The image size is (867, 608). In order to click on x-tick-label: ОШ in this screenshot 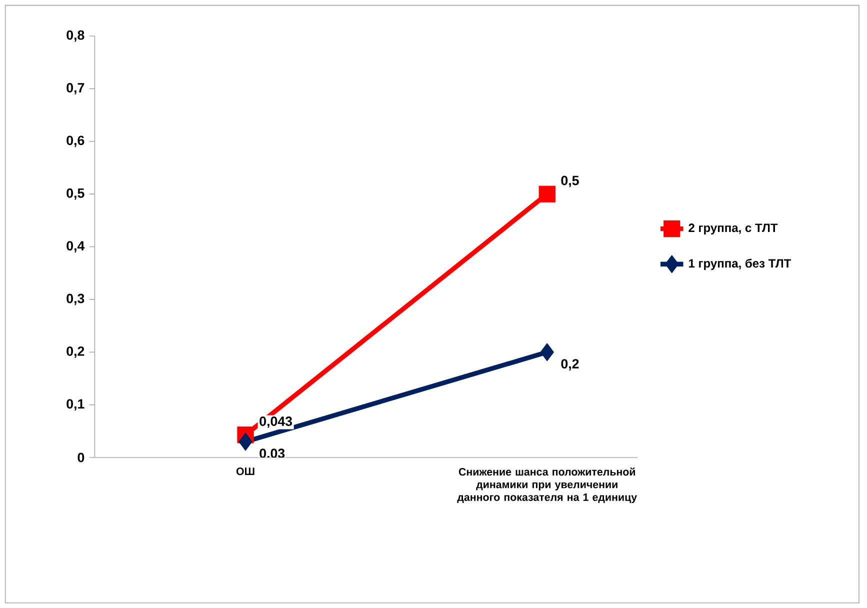, I will do `click(245, 471)`.